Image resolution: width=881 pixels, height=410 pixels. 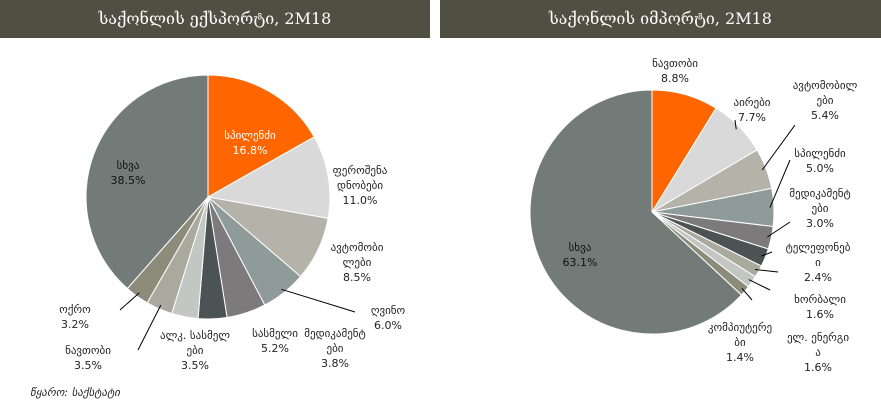 What do you see at coordinates (740, 335) in the screenshot?
I see `slice-label: კომპიუტერები` at bounding box center [740, 335].